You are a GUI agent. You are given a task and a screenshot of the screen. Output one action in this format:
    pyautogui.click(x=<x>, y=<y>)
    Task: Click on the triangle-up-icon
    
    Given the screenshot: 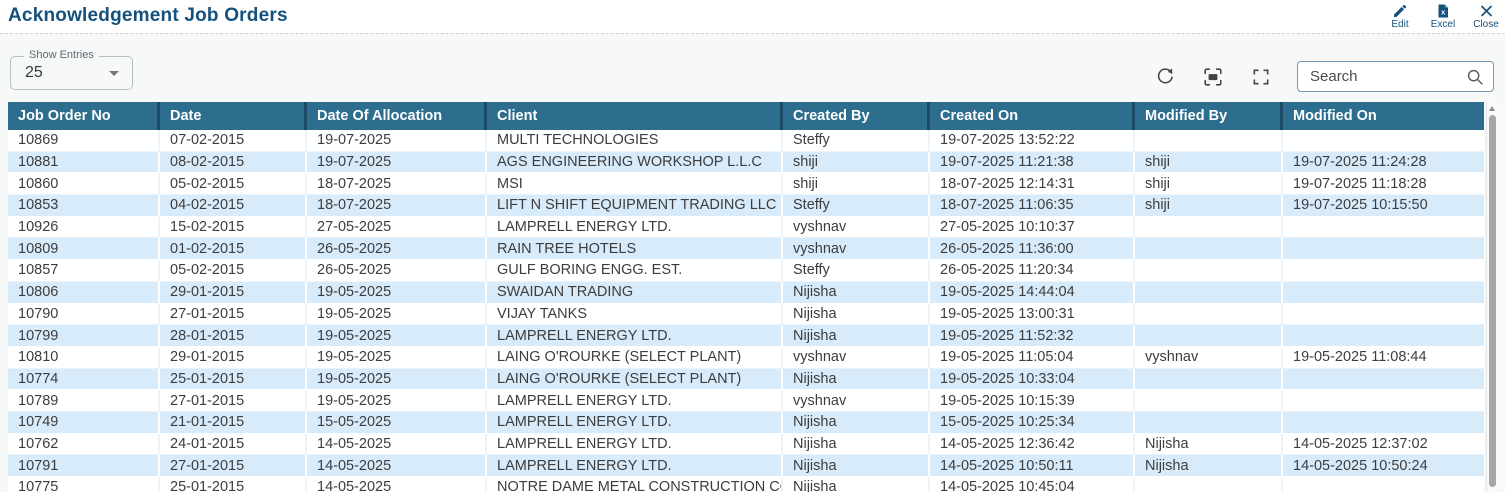 What is the action you would take?
    pyautogui.click(x=1492, y=108)
    